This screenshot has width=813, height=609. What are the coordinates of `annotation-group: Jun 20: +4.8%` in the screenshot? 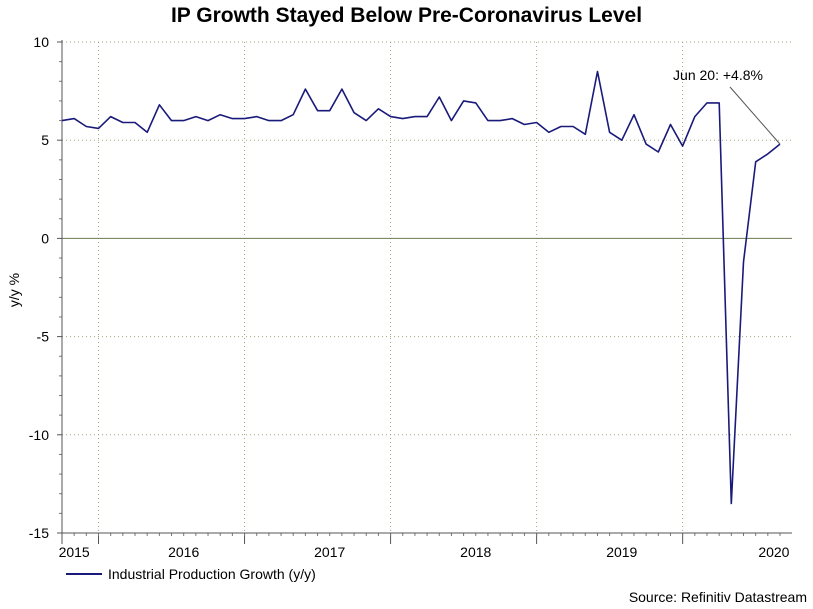 It's located at (727, 106).